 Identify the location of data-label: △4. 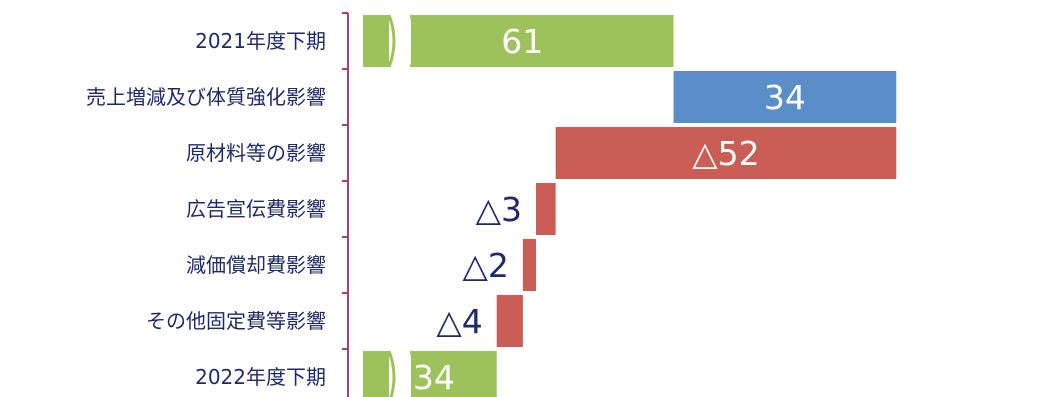
(459, 321).